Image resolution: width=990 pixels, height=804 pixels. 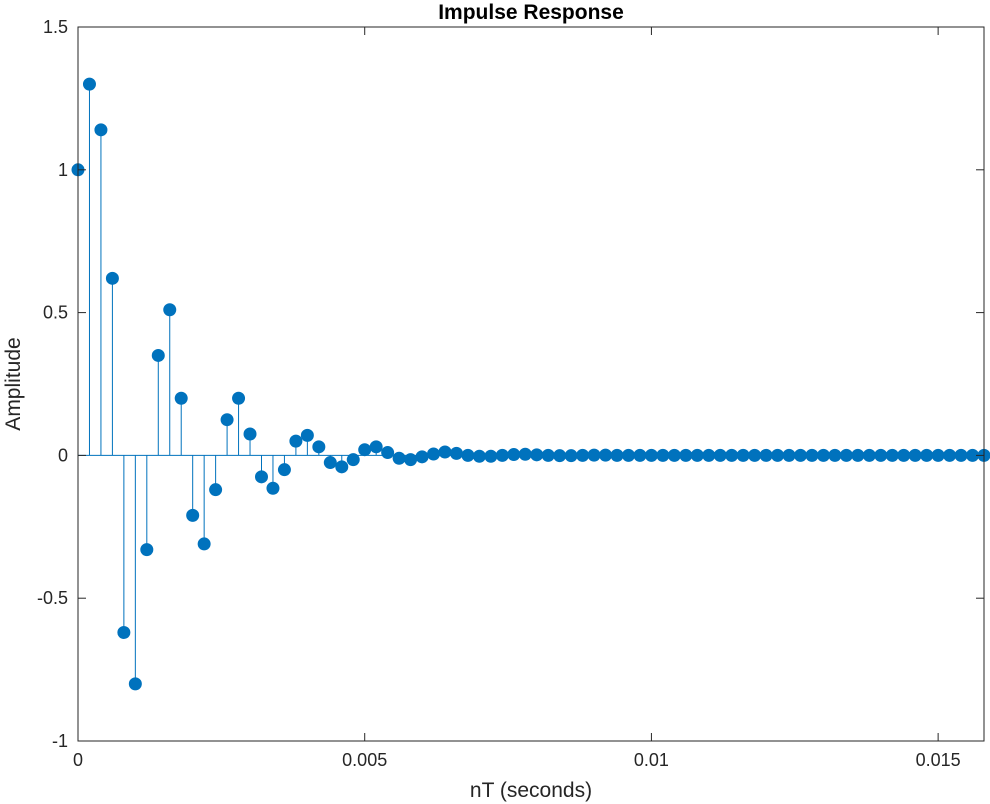 What do you see at coordinates (531, 12) in the screenshot?
I see `chart-title: Impulse Response` at bounding box center [531, 12].